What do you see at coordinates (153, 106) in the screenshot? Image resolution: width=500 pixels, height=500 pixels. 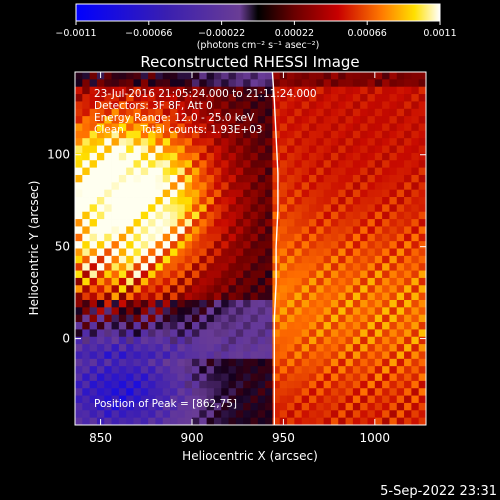 I see `annotation-detectors: Detectors: 3F 8F, Att 0` at bounding box center [153, 106].